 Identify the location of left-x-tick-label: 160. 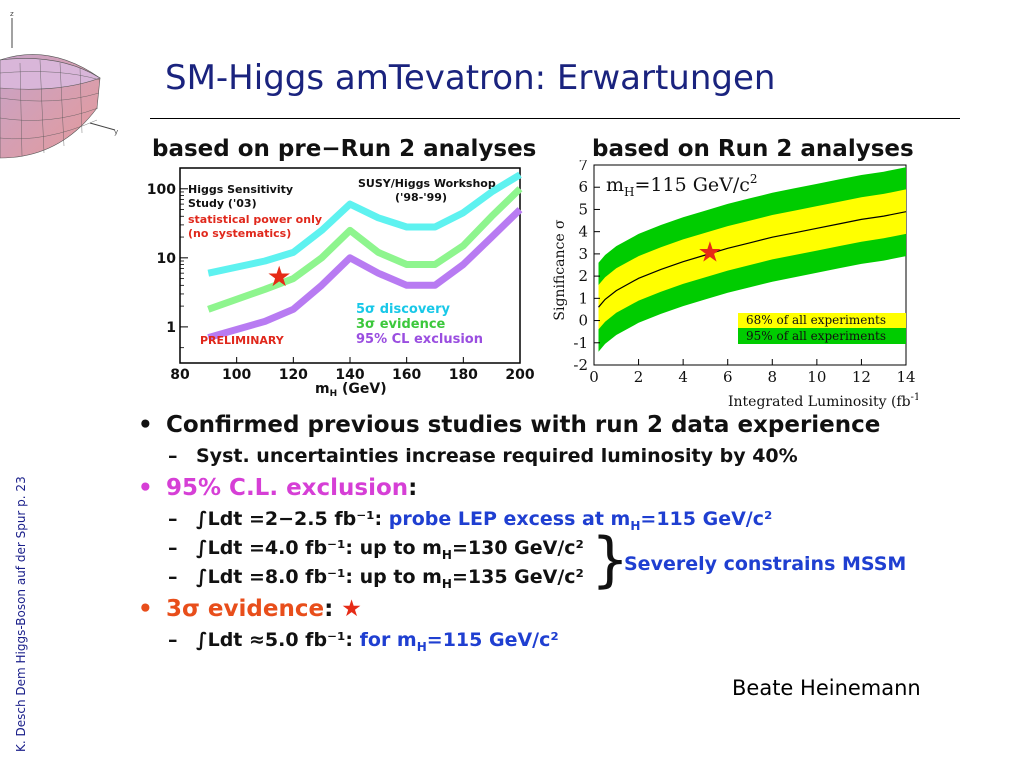
(406, 375).